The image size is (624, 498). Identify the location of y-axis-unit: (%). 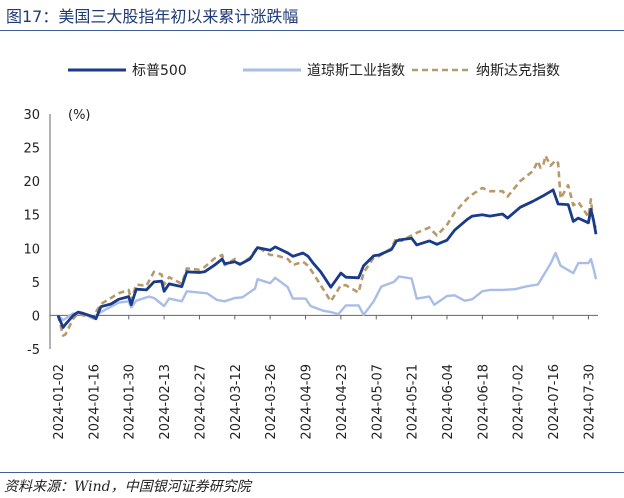
(79, 115).